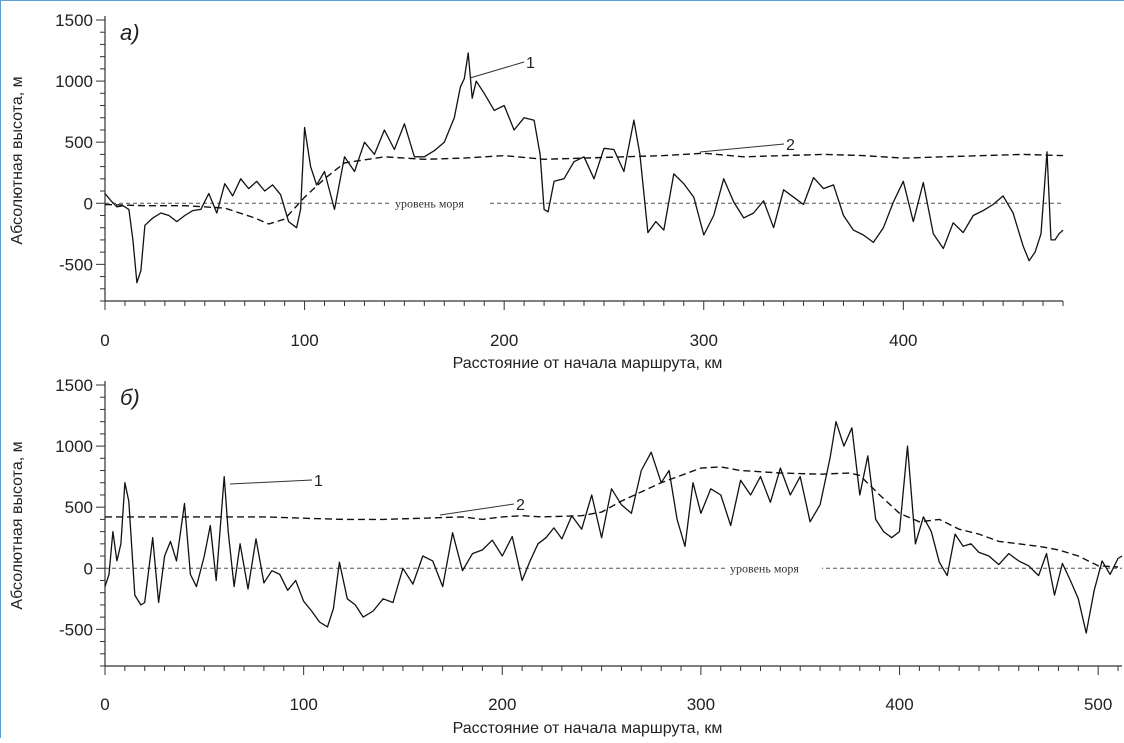 Image resolution: width=1124 pixels, height=743 pixels. Describe the element at coordinates (1098, 704) in the screenshot. I see `x-tick-label: 500` at that location.